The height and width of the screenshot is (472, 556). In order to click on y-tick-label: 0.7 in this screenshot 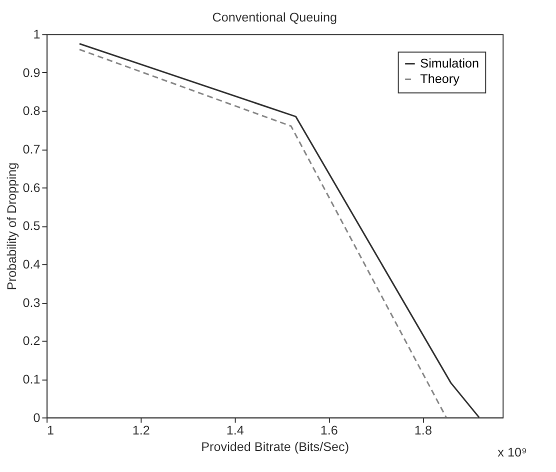, I will do `click(31, 149)`.